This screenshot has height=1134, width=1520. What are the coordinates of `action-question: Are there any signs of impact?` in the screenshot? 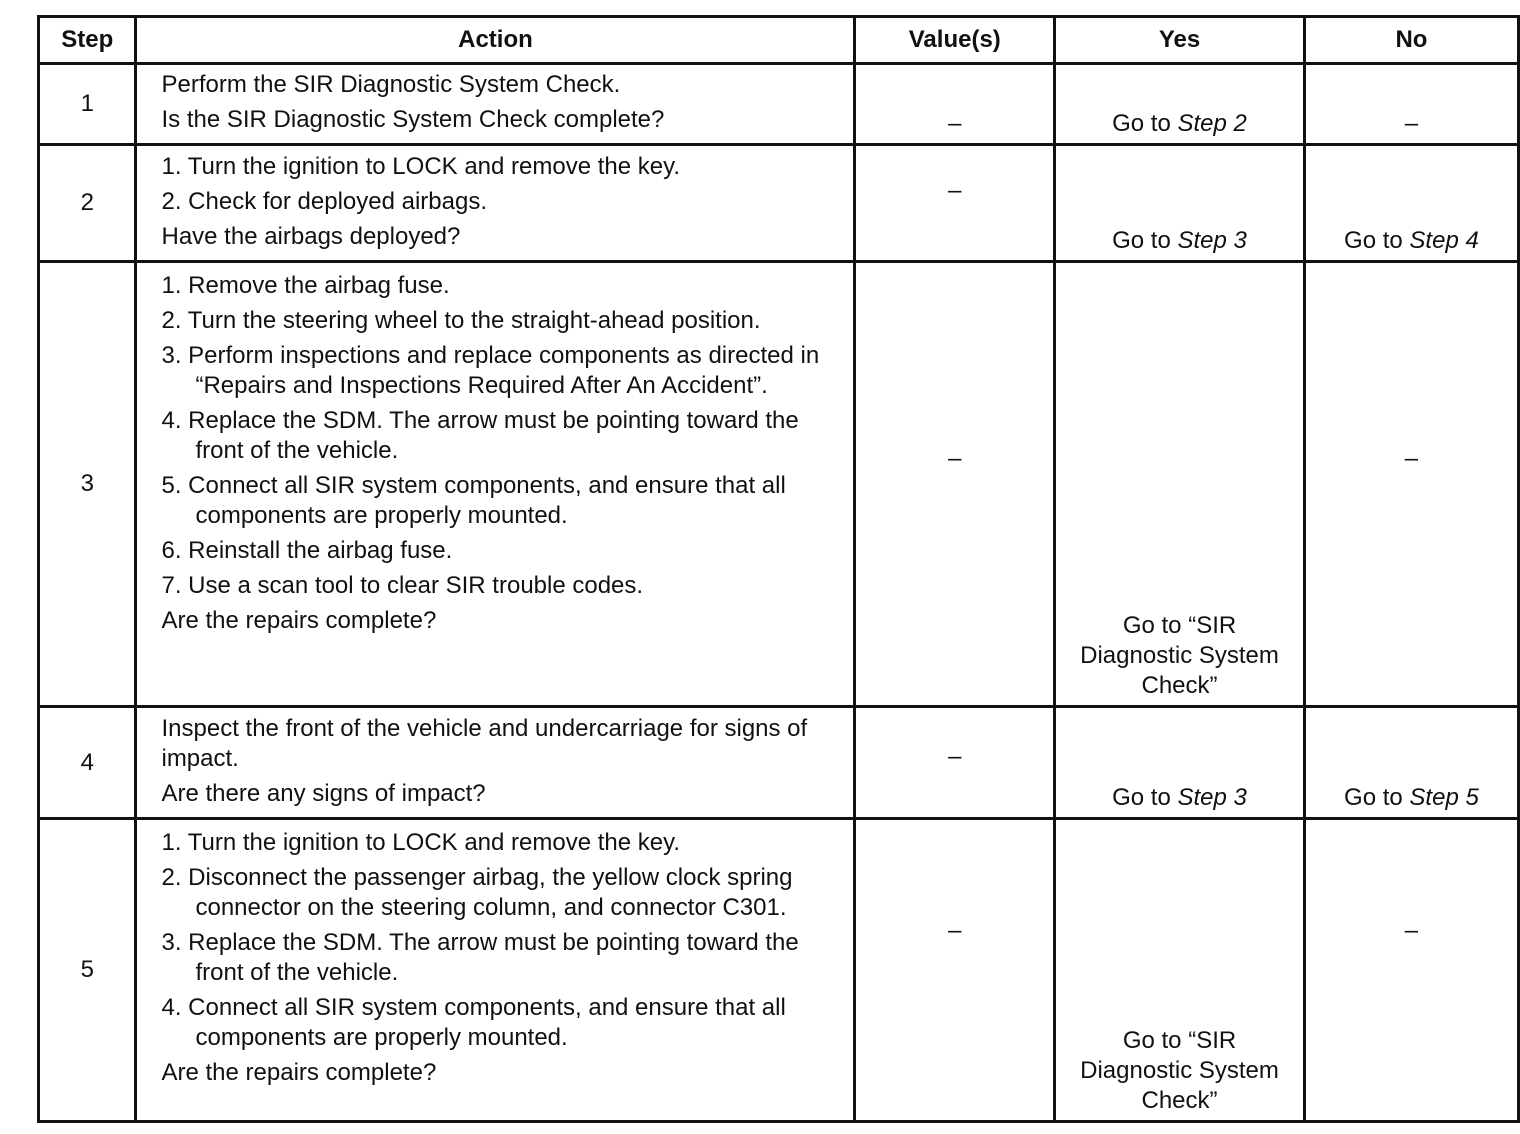 It's located at (323, 793).